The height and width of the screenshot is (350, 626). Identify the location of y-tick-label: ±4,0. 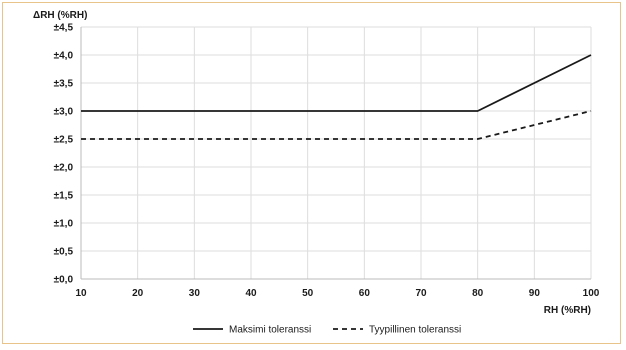
(64, 56).